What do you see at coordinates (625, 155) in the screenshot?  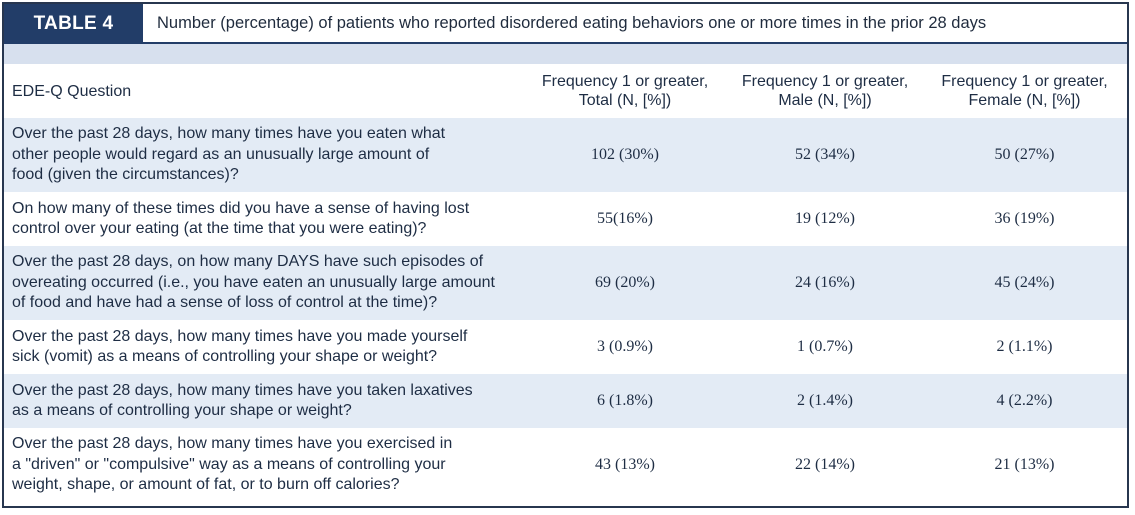 I see `total-cell: 102 (30%)` at bounding box center [625, 155].